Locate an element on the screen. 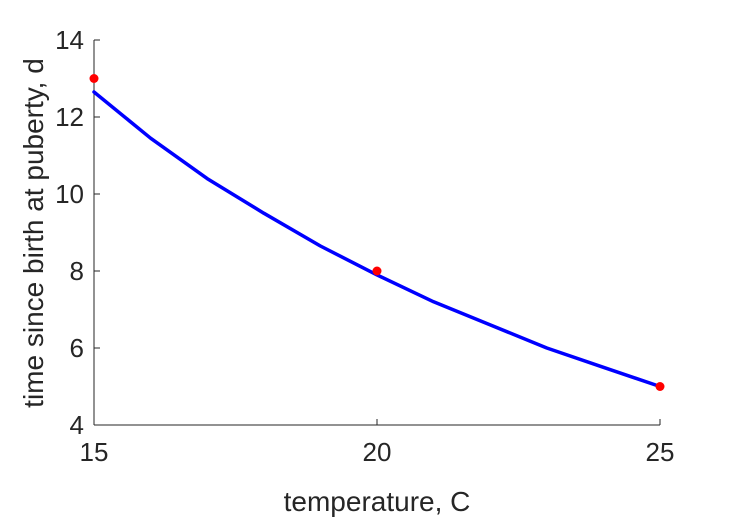 Image resolution: width=729 pixels, height=521 pixels. y-tick-label: 4 is located at coordinates (77, 425).